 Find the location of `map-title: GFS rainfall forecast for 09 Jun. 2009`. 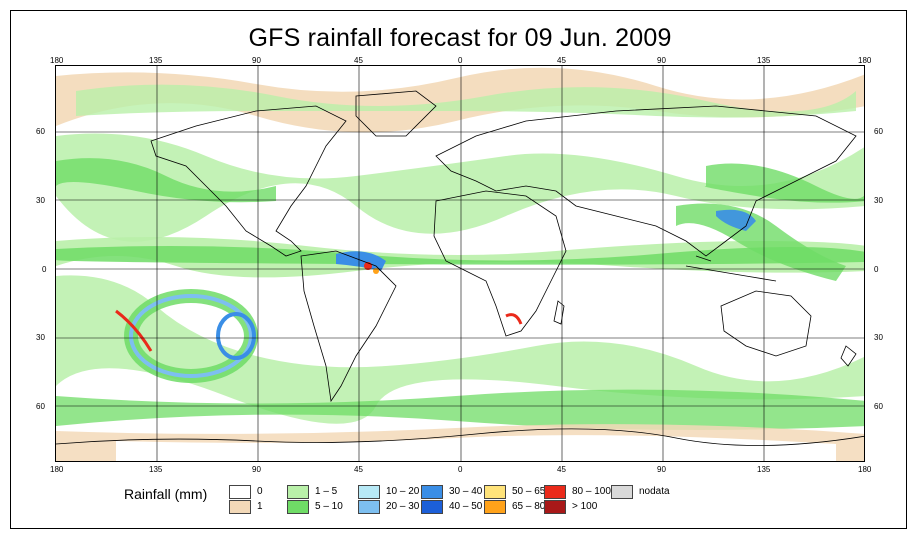

map-title: GFS rainfall forecast for 09 Jun. 2009 is located at coordinates (460, 38).